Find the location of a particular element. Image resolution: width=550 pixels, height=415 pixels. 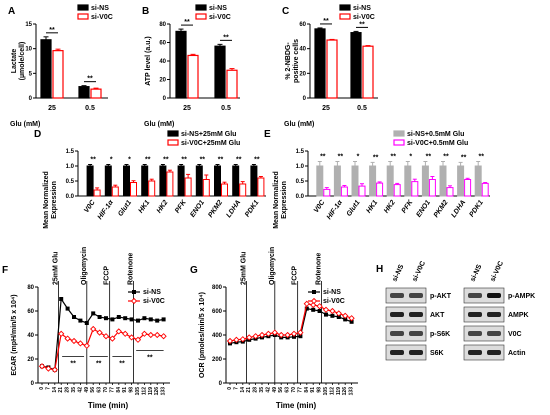

x-tick-label-F: 91 is located at coordinates (125, 390).